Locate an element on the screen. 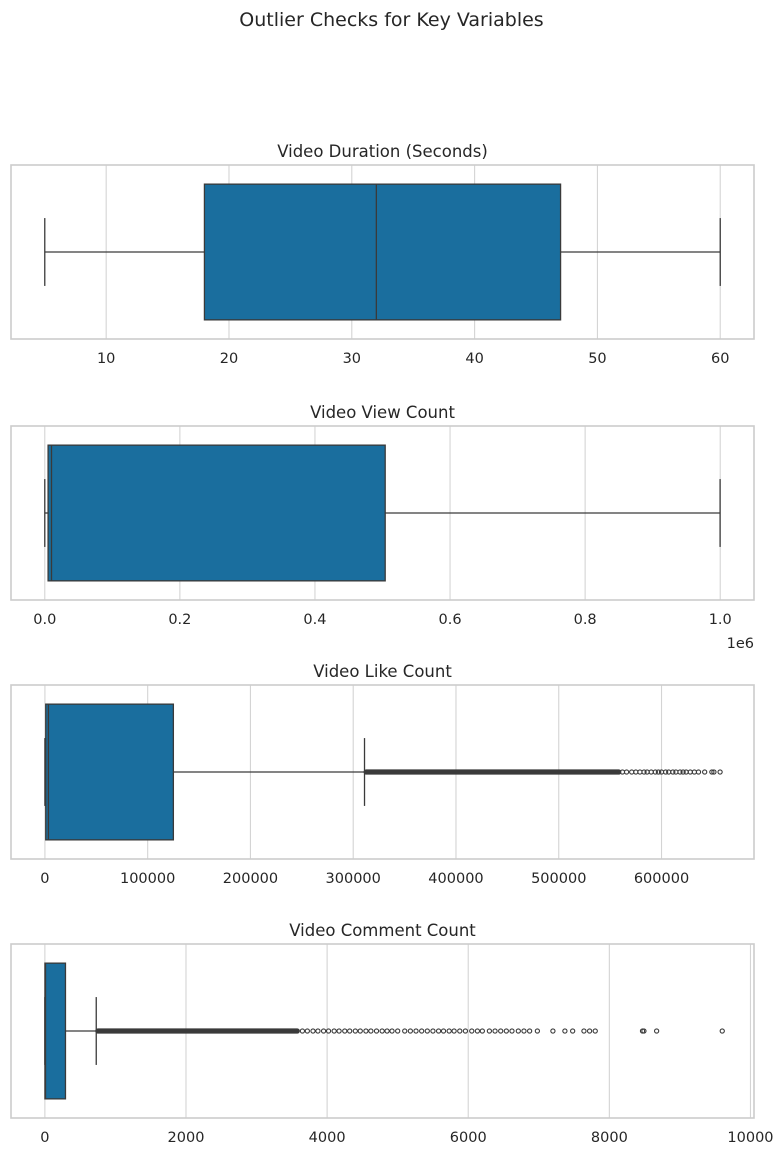 The height and width of the screenshot is (1155, 783). x-tick-label: 2000 is located at coordinates (186, 1138).